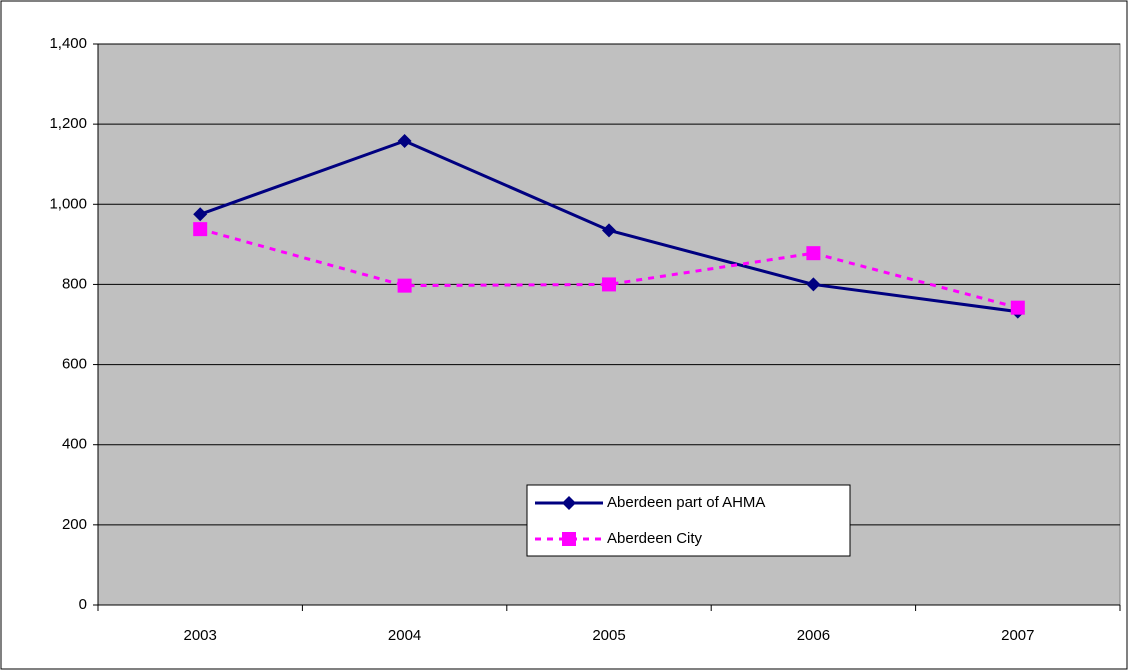  Describe the element at coordinates (655, 538) in the screenshot. I see `legend-label: Aberdeen City` at that location.